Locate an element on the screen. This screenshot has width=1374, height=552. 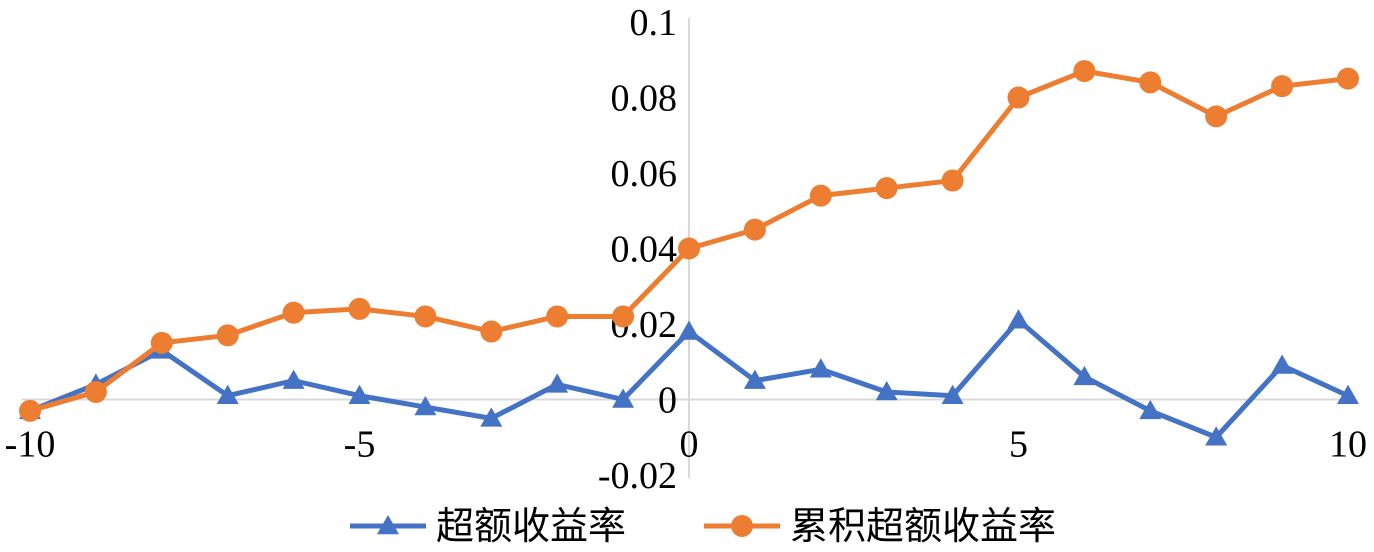
legend-item-1: 超额收益率 is located at coordinates (488, 526).